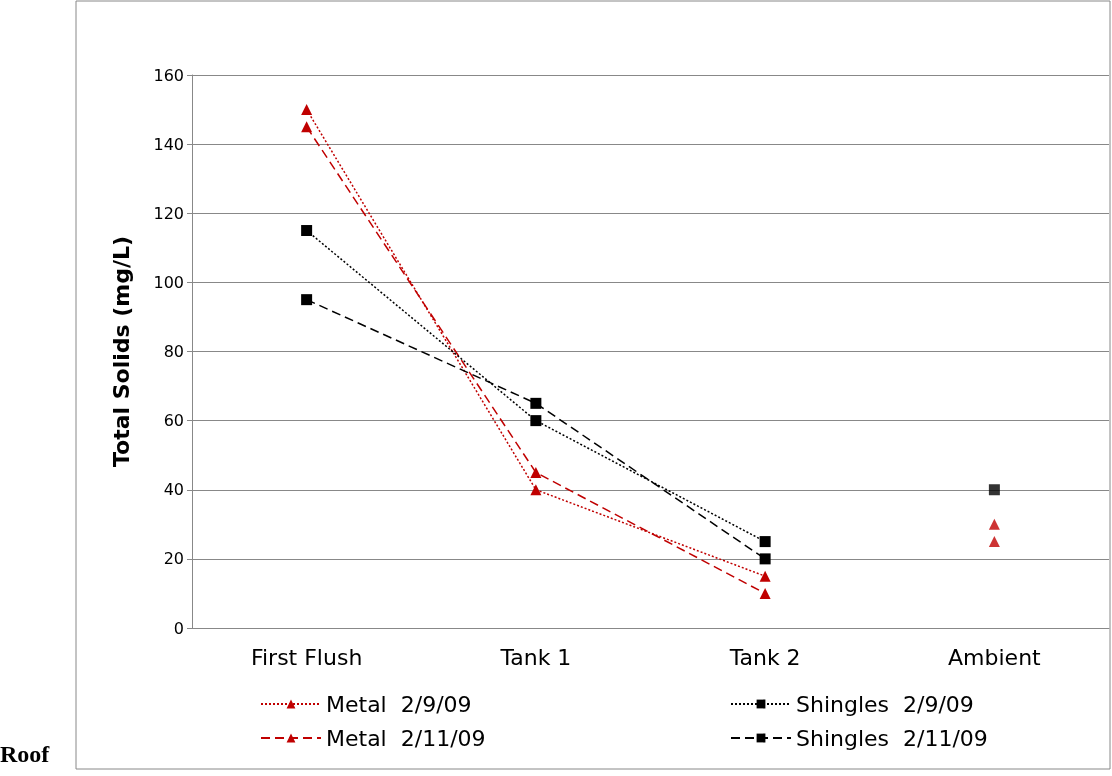  I want to click on y-tick-label: 80, so click(173, 351).